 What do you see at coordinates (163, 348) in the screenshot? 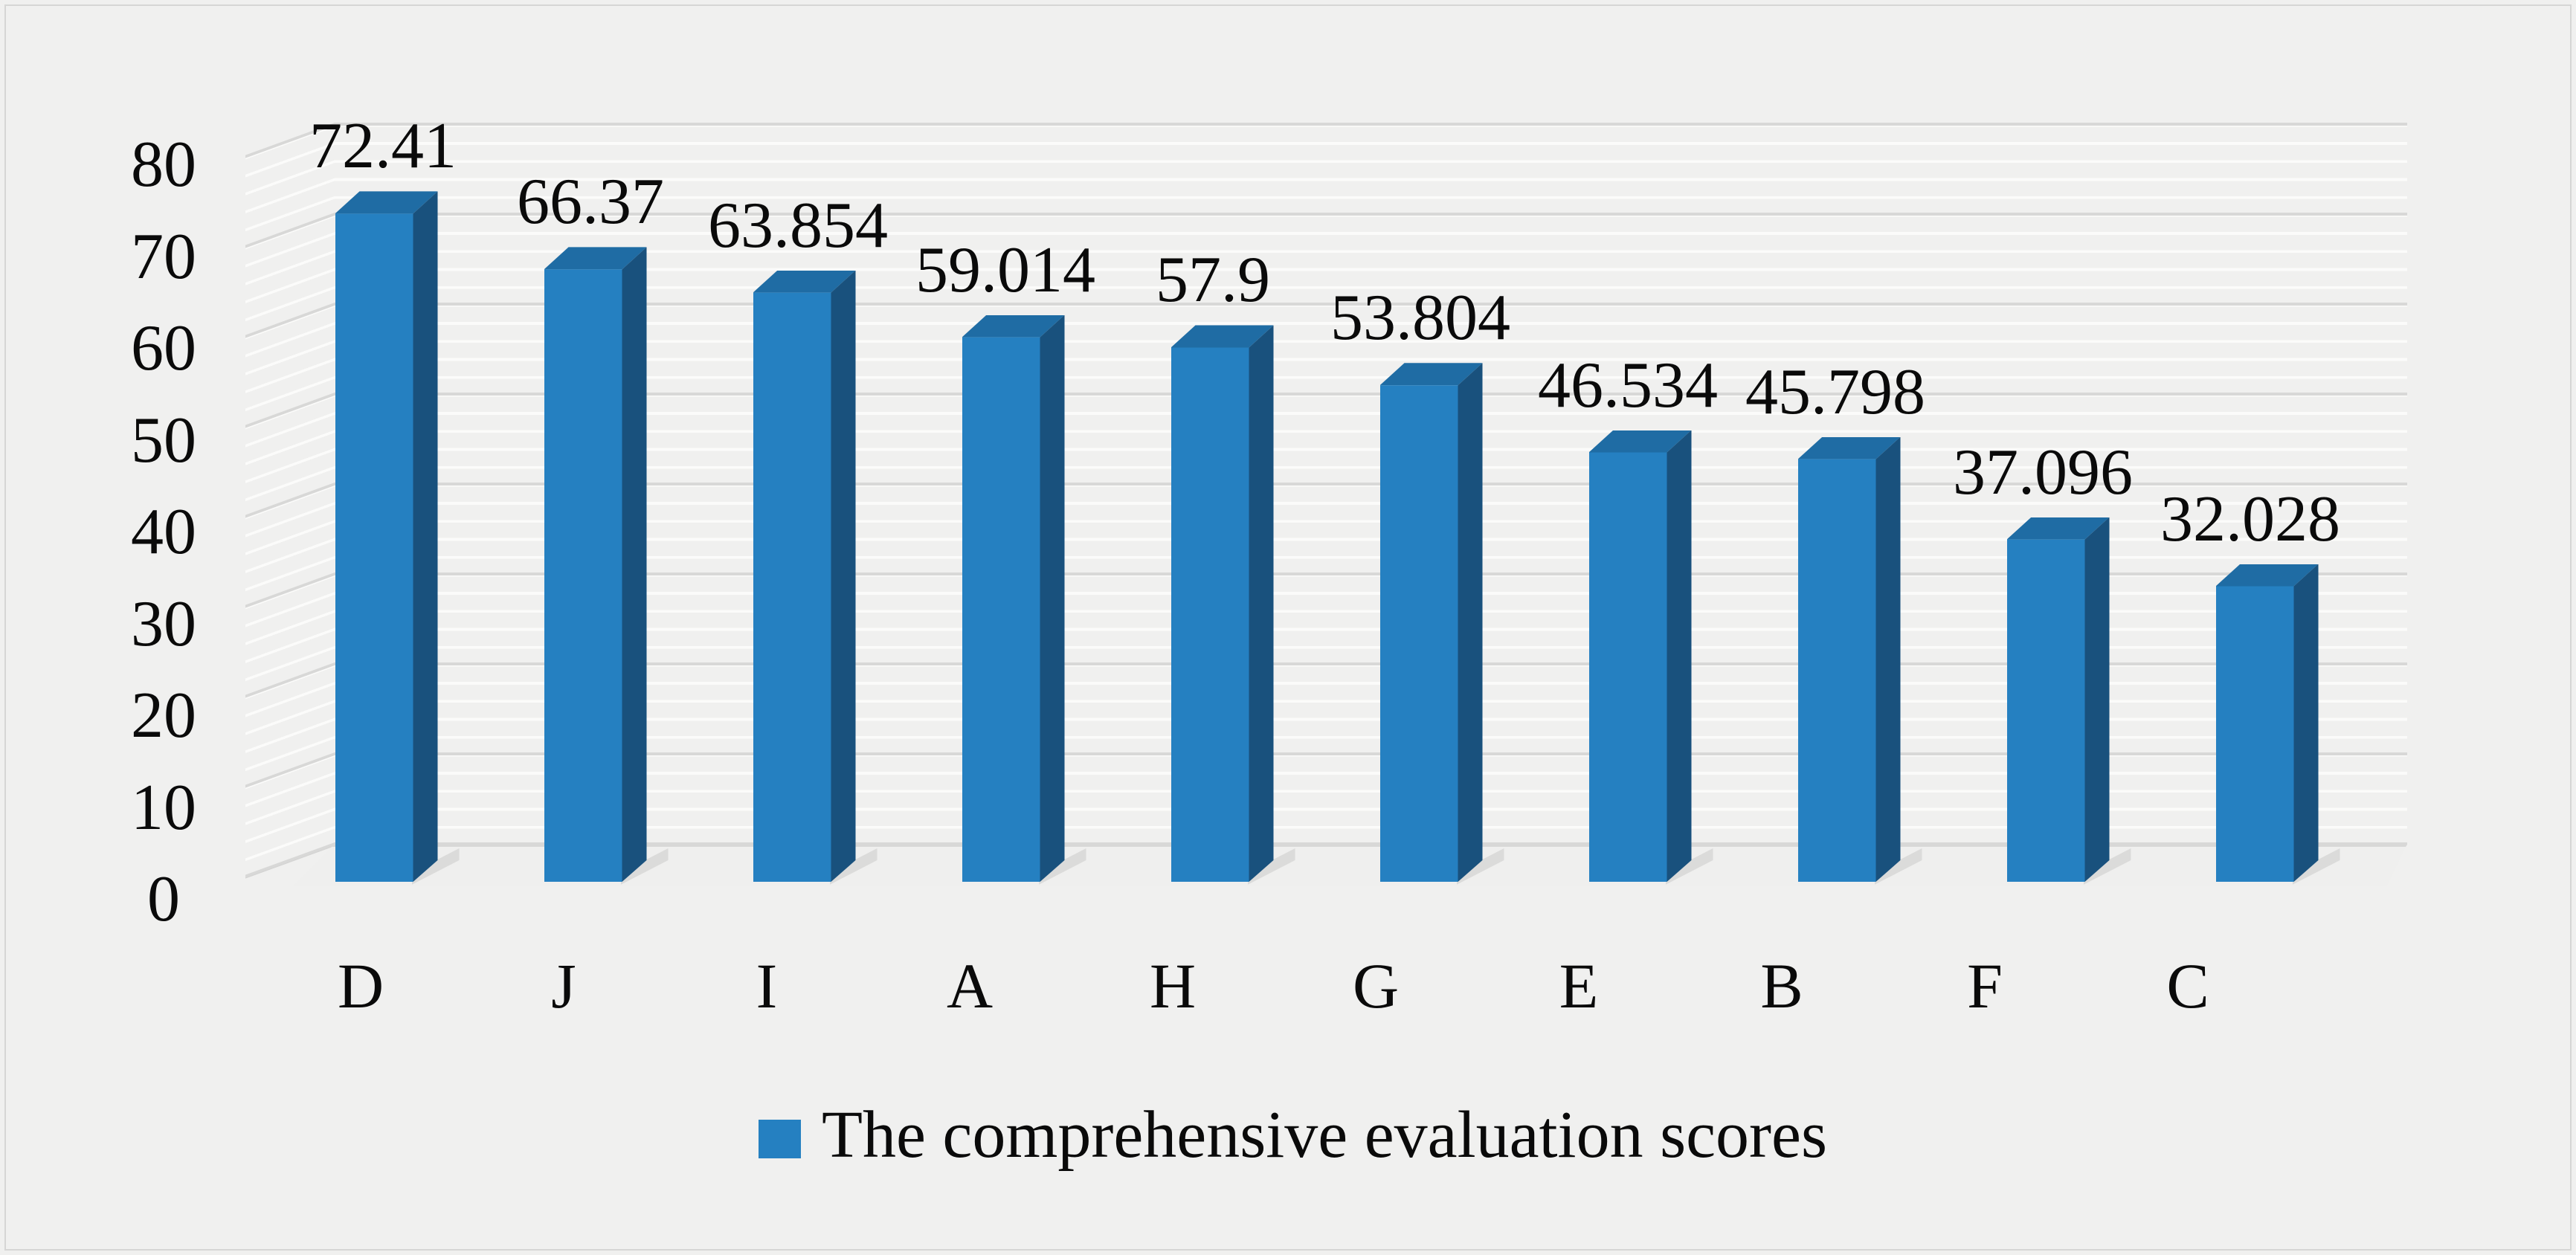
I see `y-tick-label-60: 60` at bounding box center [163, 348].